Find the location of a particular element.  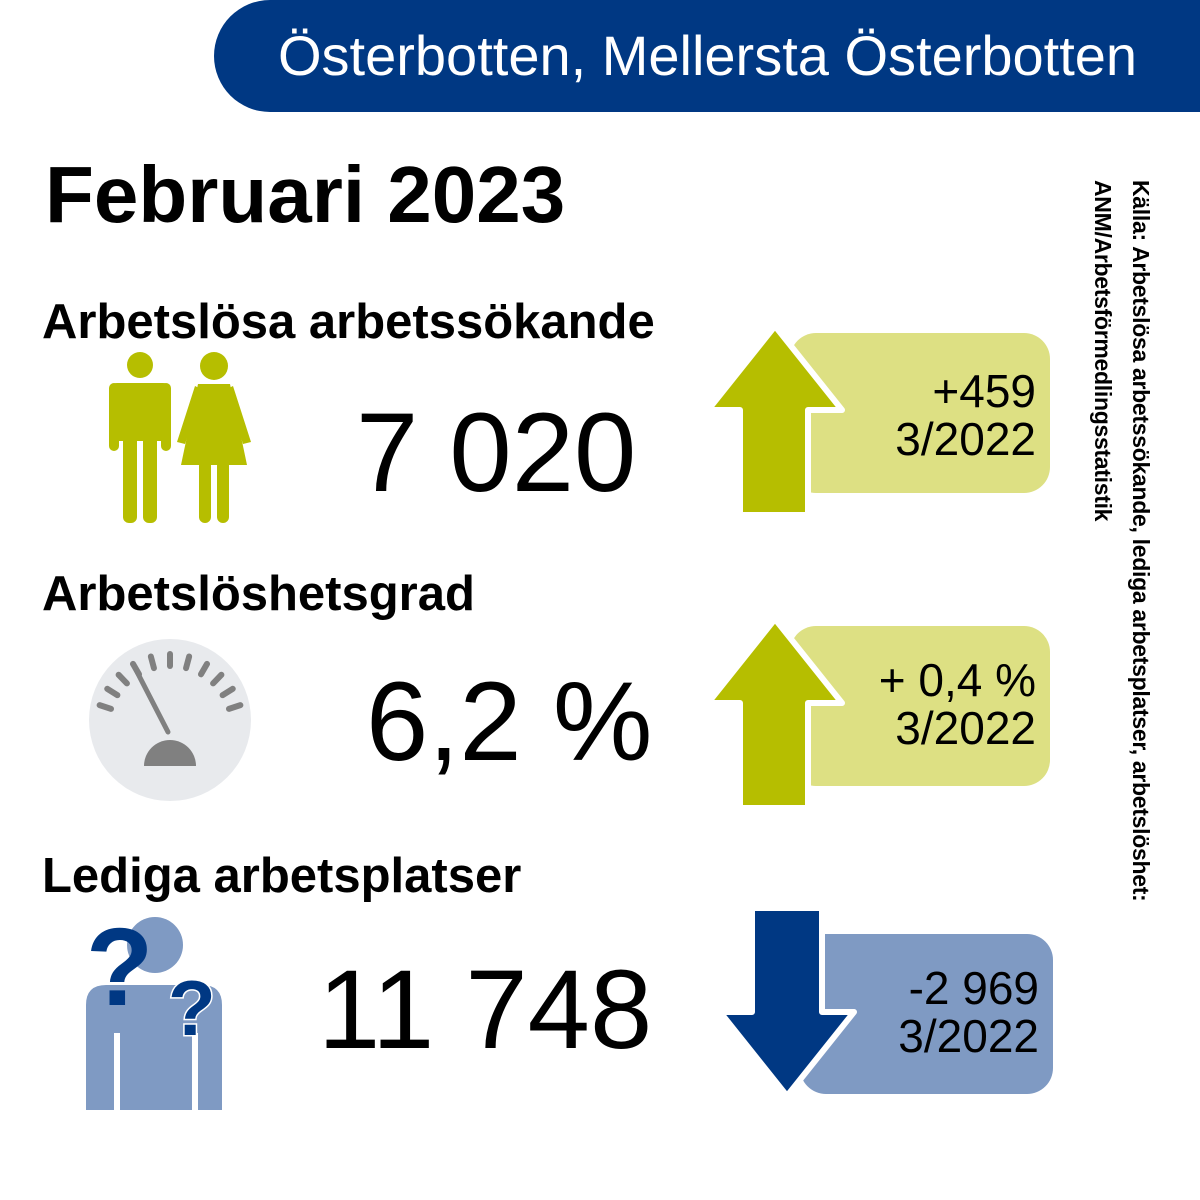

change-box-vacancies: -2 969 3/2022 is located at coordinates (926, 1014).